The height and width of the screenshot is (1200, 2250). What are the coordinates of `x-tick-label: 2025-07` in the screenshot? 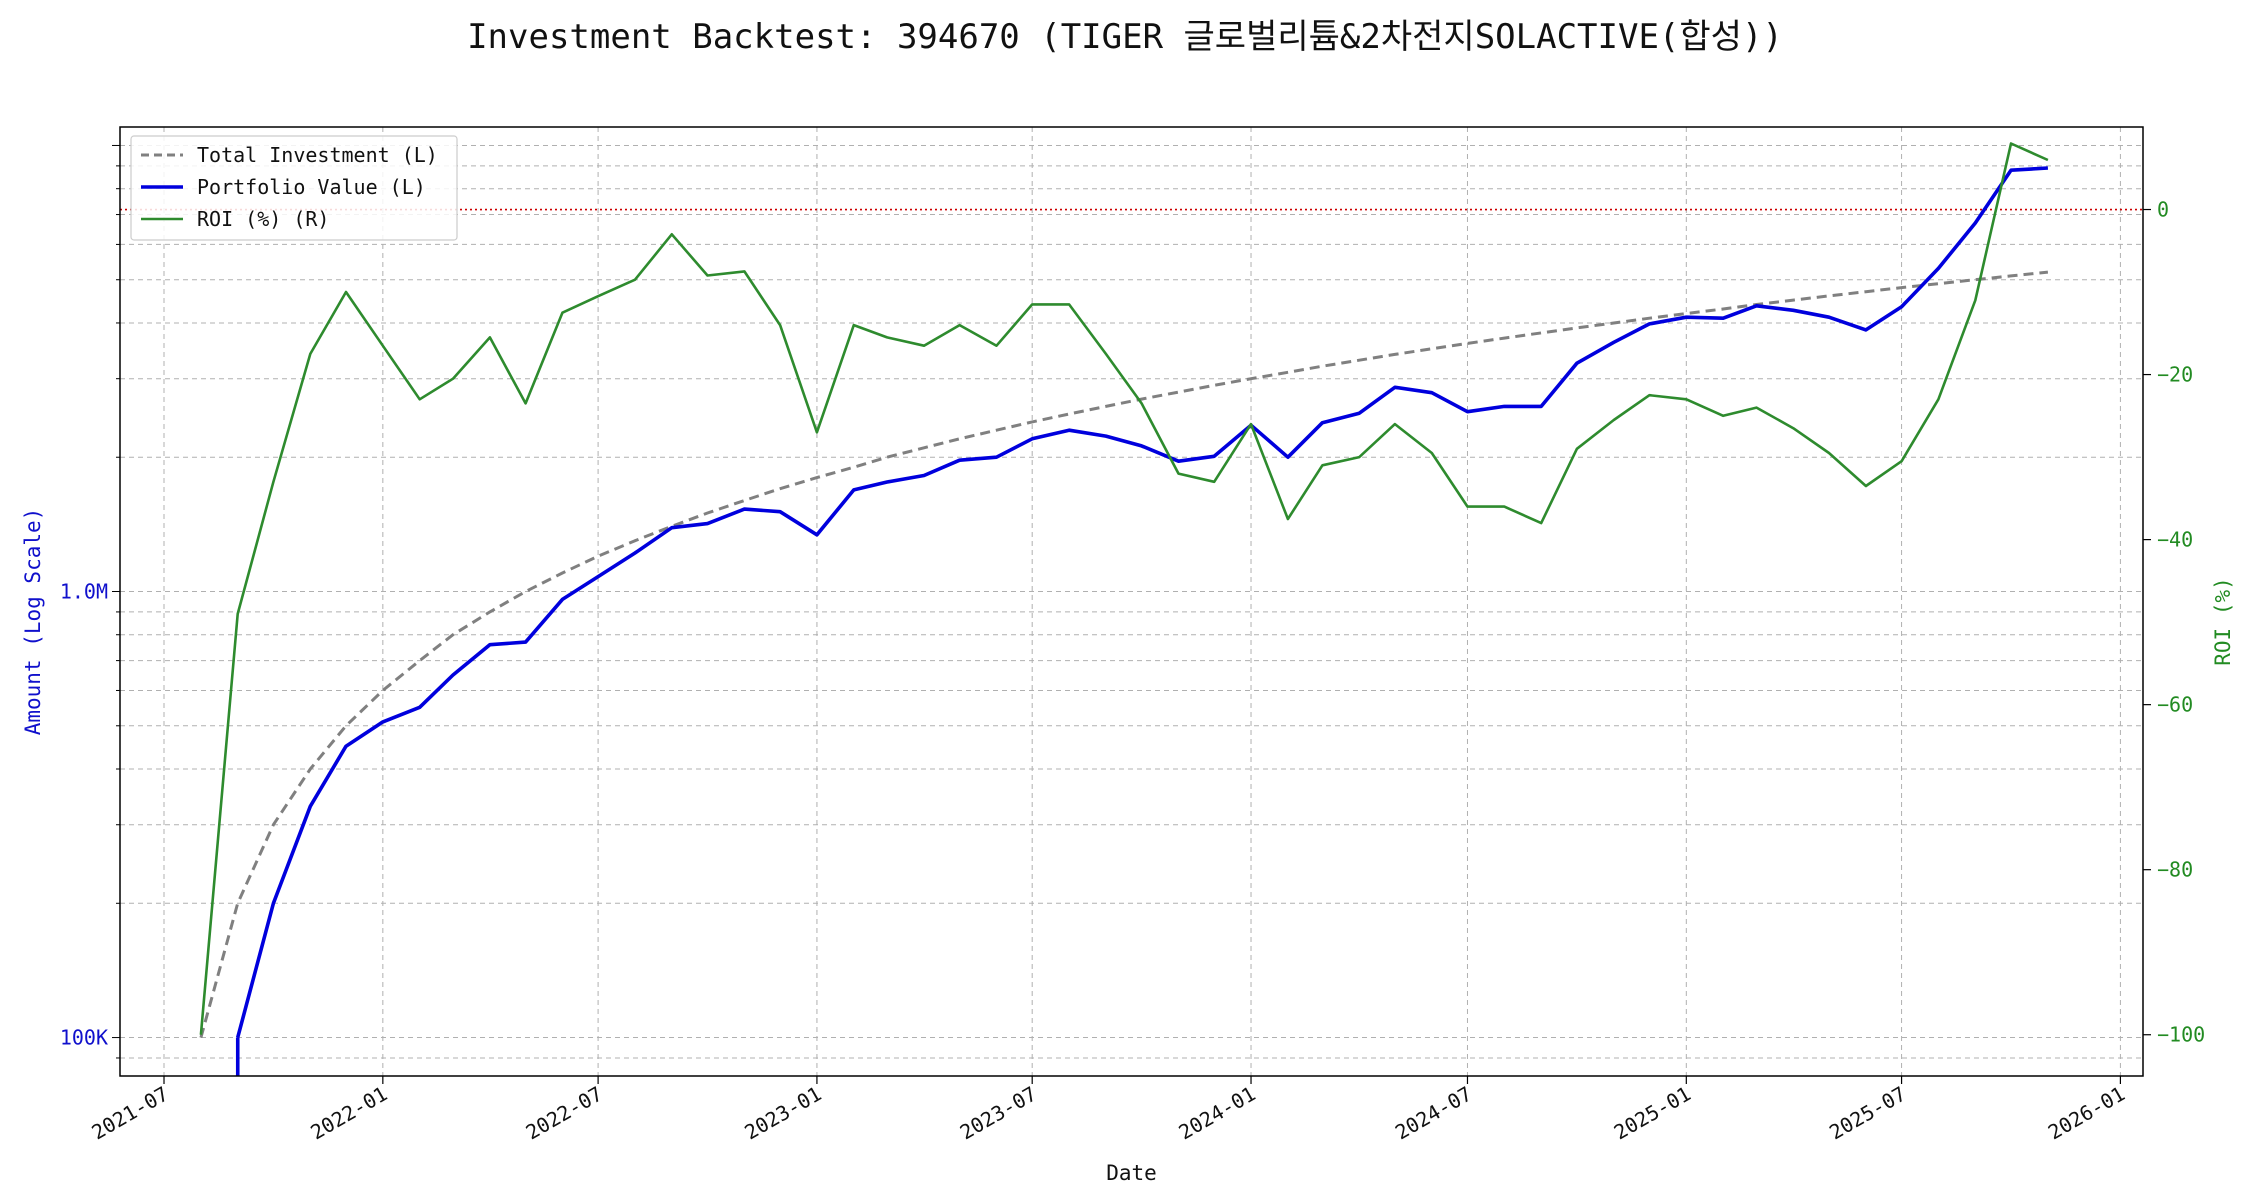 It's located at (1867, 1113).